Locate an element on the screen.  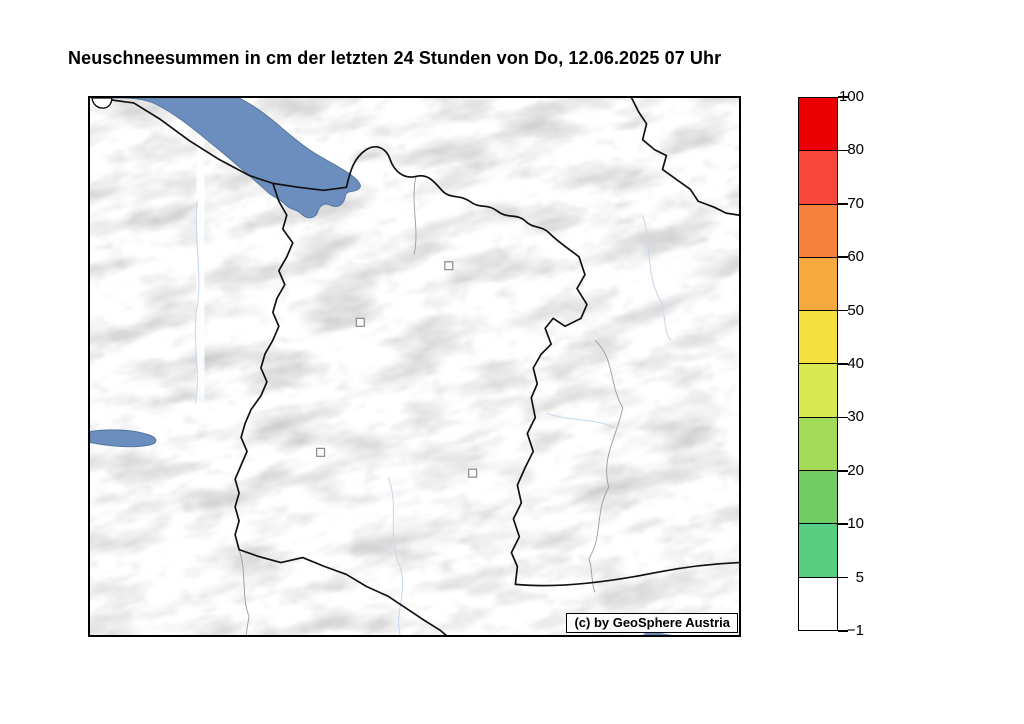
legend-tick-label: 10 is located at coordinates (855, 524).